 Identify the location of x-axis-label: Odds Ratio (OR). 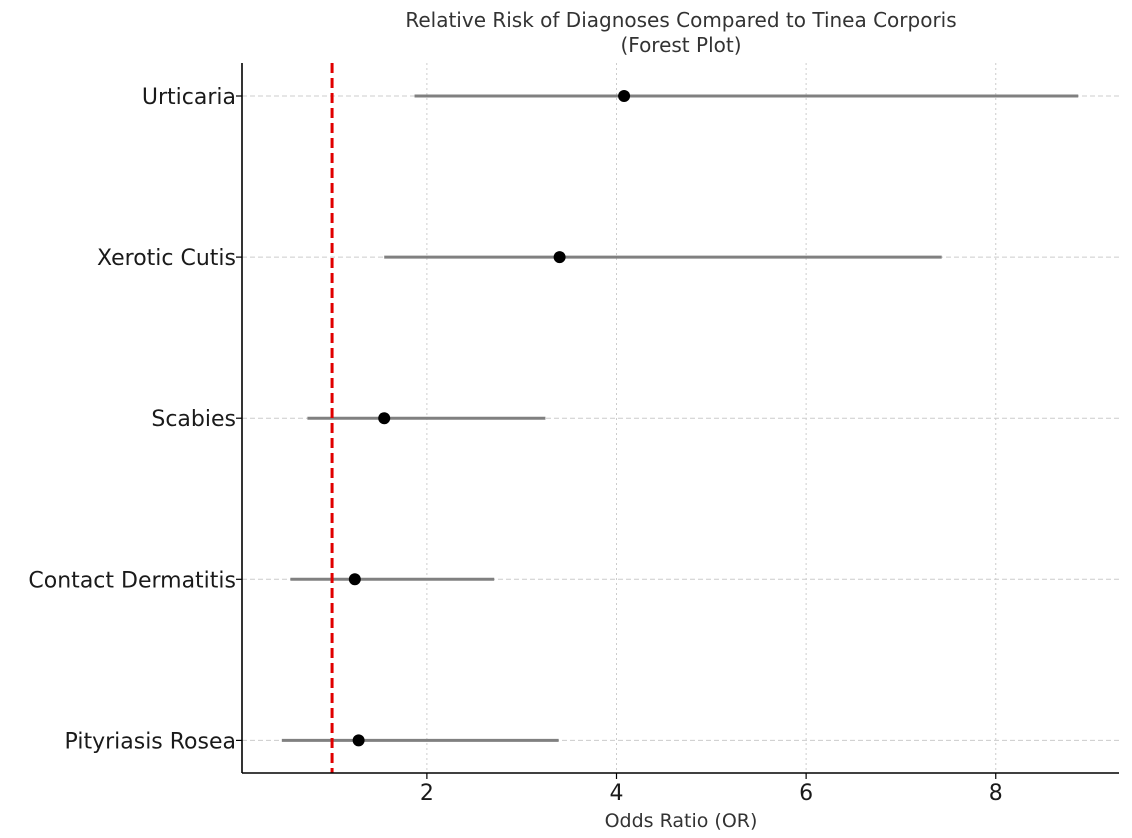
(681, 821).